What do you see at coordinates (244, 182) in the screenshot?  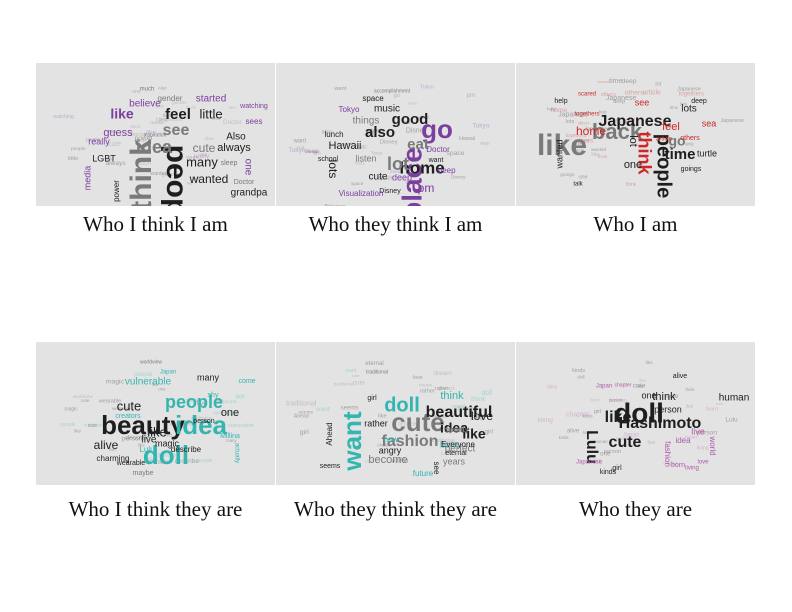 I see `cloud-word: Doctor` at bounding box center [244, 182].